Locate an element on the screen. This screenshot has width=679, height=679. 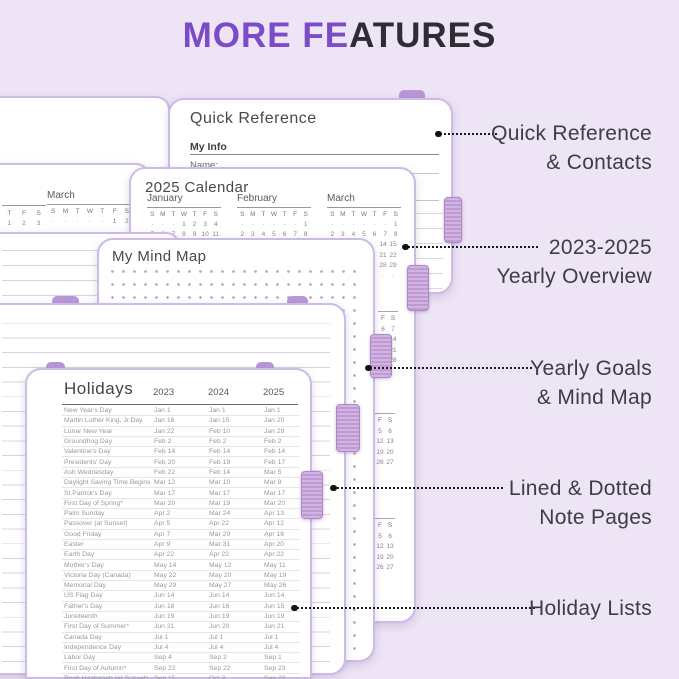
day-cell: 21 is located at coordinates (383, 255).